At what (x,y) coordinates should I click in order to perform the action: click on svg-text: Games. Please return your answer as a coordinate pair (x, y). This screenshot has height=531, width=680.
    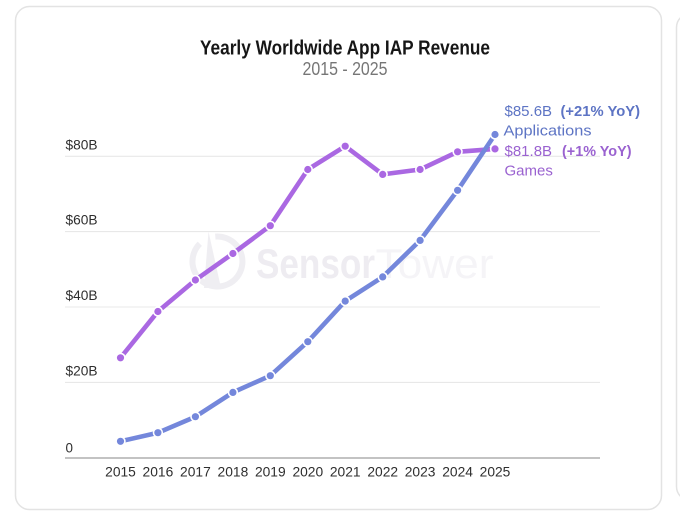
    Looking at the image, I should click on (529, 171).